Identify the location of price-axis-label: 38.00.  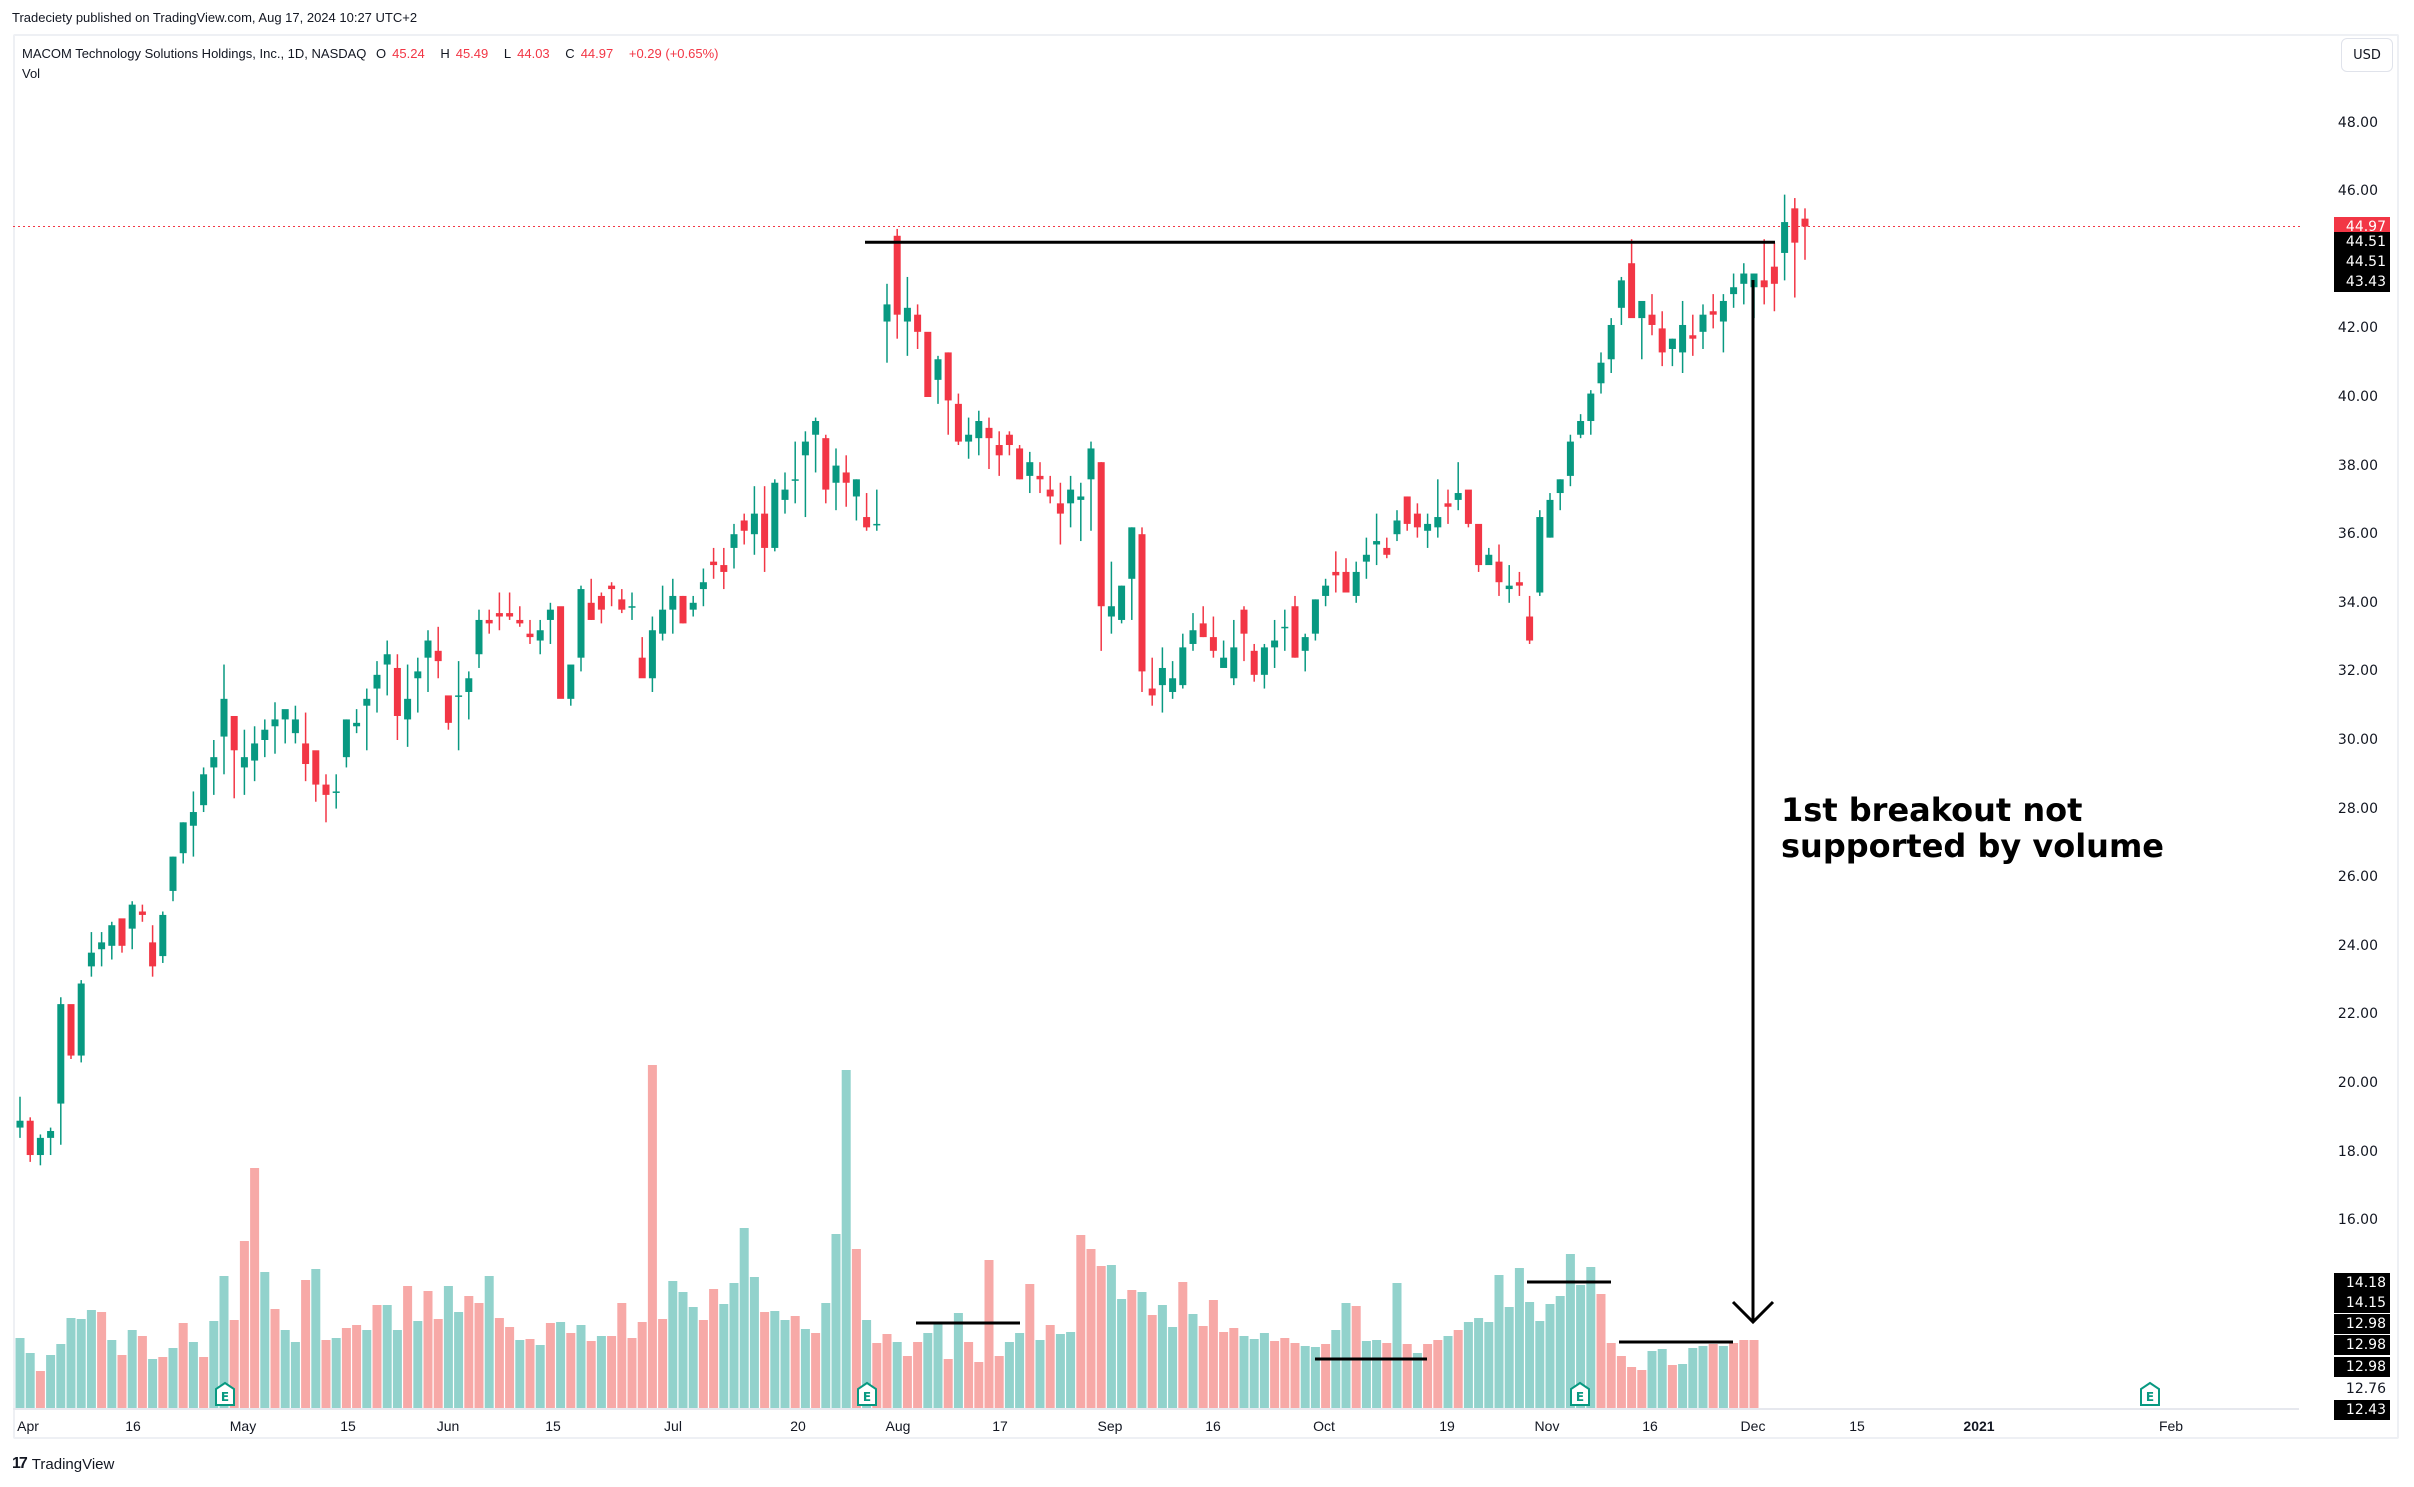
(2357, 465).